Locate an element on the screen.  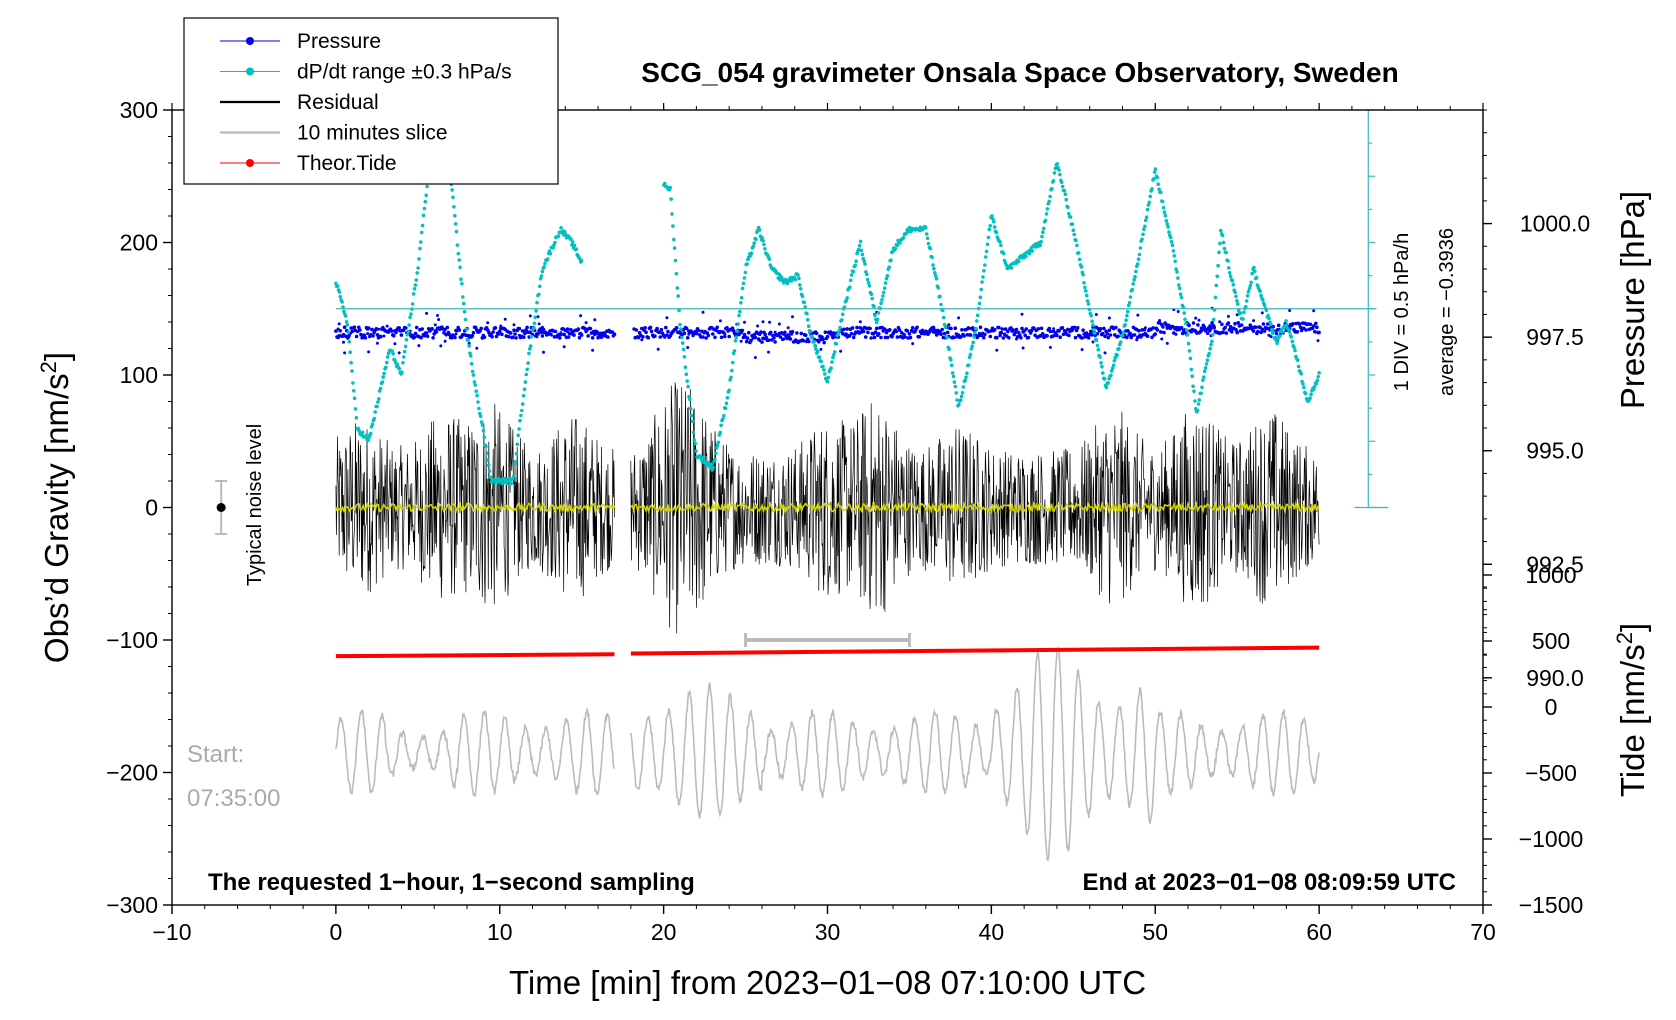
legend-label: Residual is located at coordinates (338, 102).